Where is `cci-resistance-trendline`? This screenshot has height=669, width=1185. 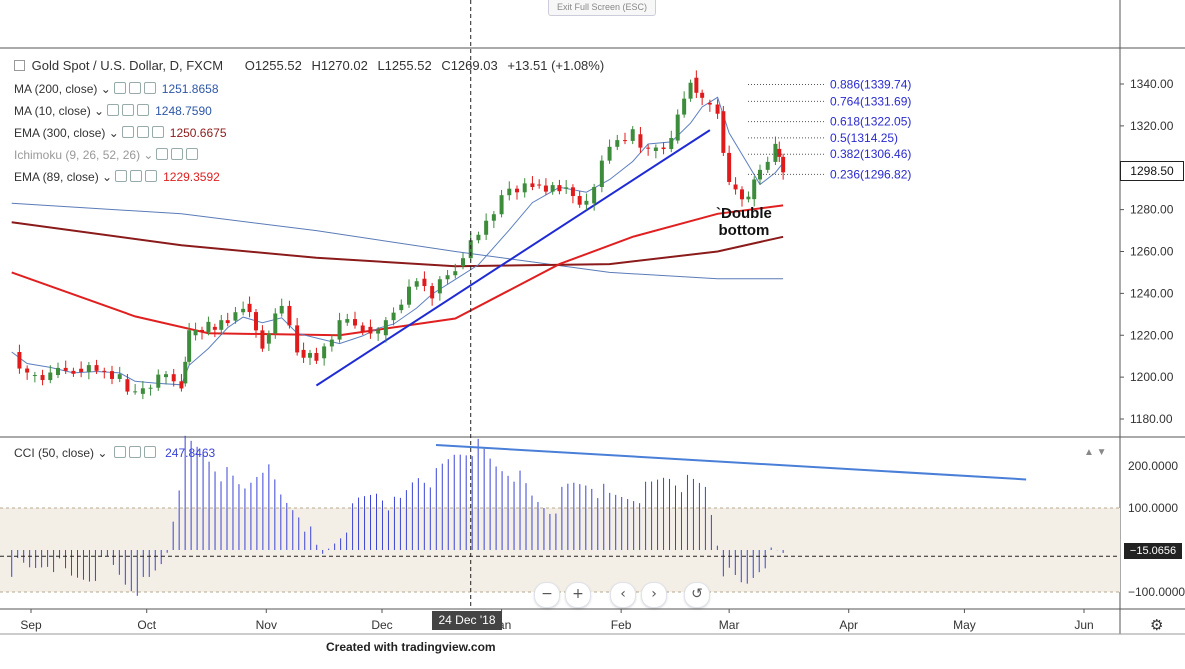 cci-resistance-trendline is located at coordinates (731, 462).